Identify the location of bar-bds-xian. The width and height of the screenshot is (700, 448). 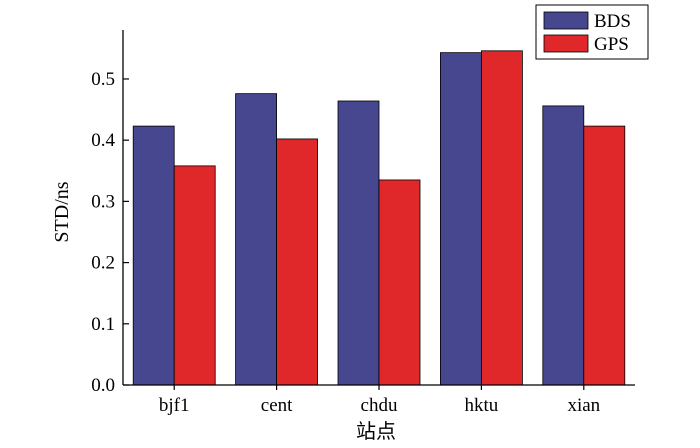
(563, 245).